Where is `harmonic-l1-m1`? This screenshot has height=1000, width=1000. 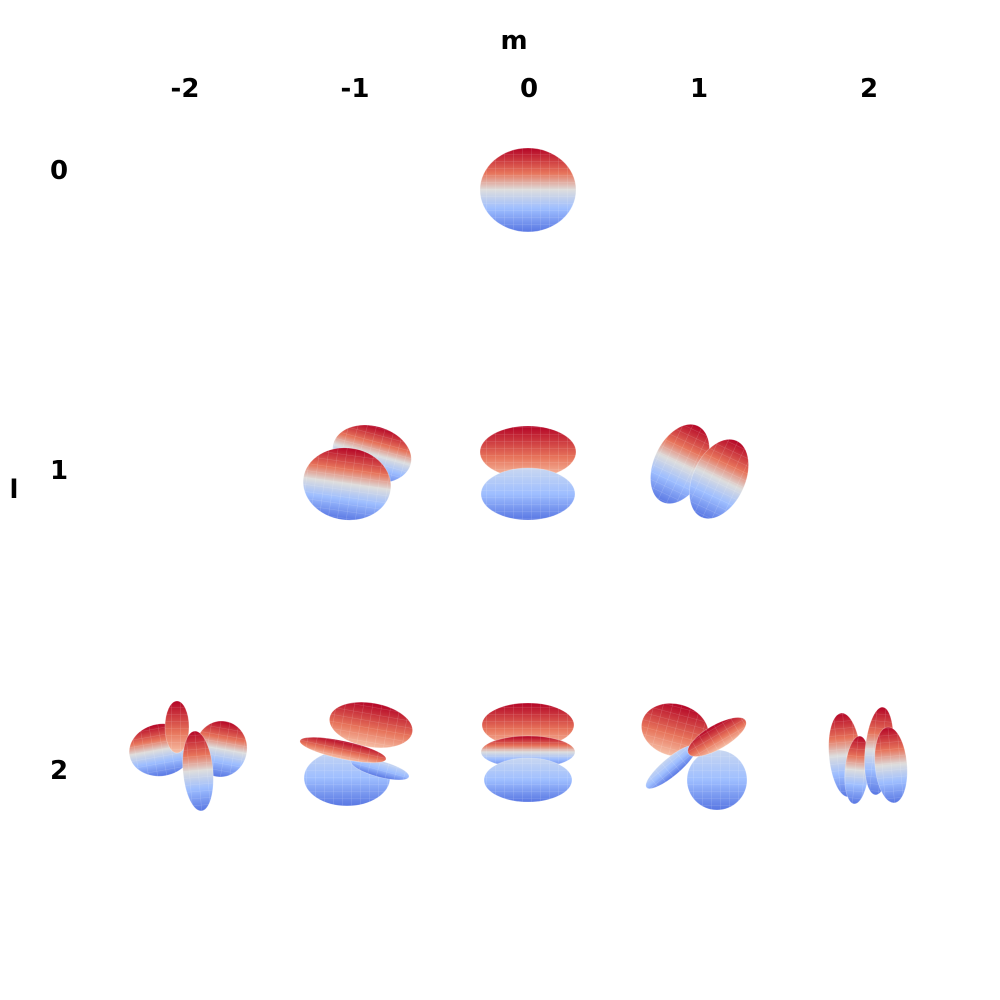 harmonic-l1-m1 is located at coordinates (699, 471).